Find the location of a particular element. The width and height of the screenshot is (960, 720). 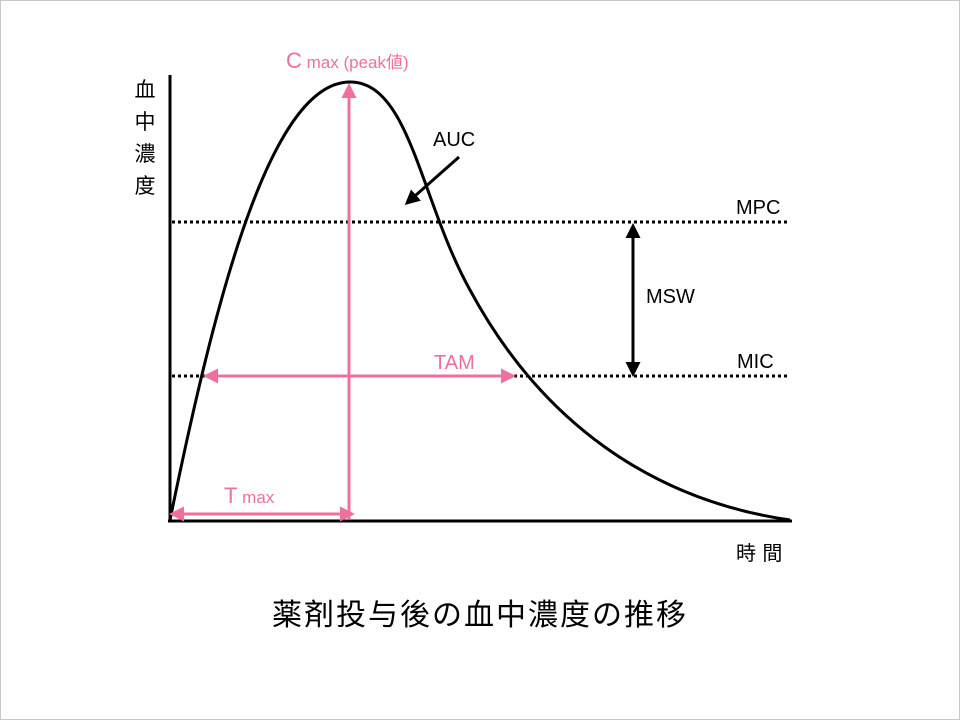

y-axis-label-char: 血 is located at coordinates (145, 90).